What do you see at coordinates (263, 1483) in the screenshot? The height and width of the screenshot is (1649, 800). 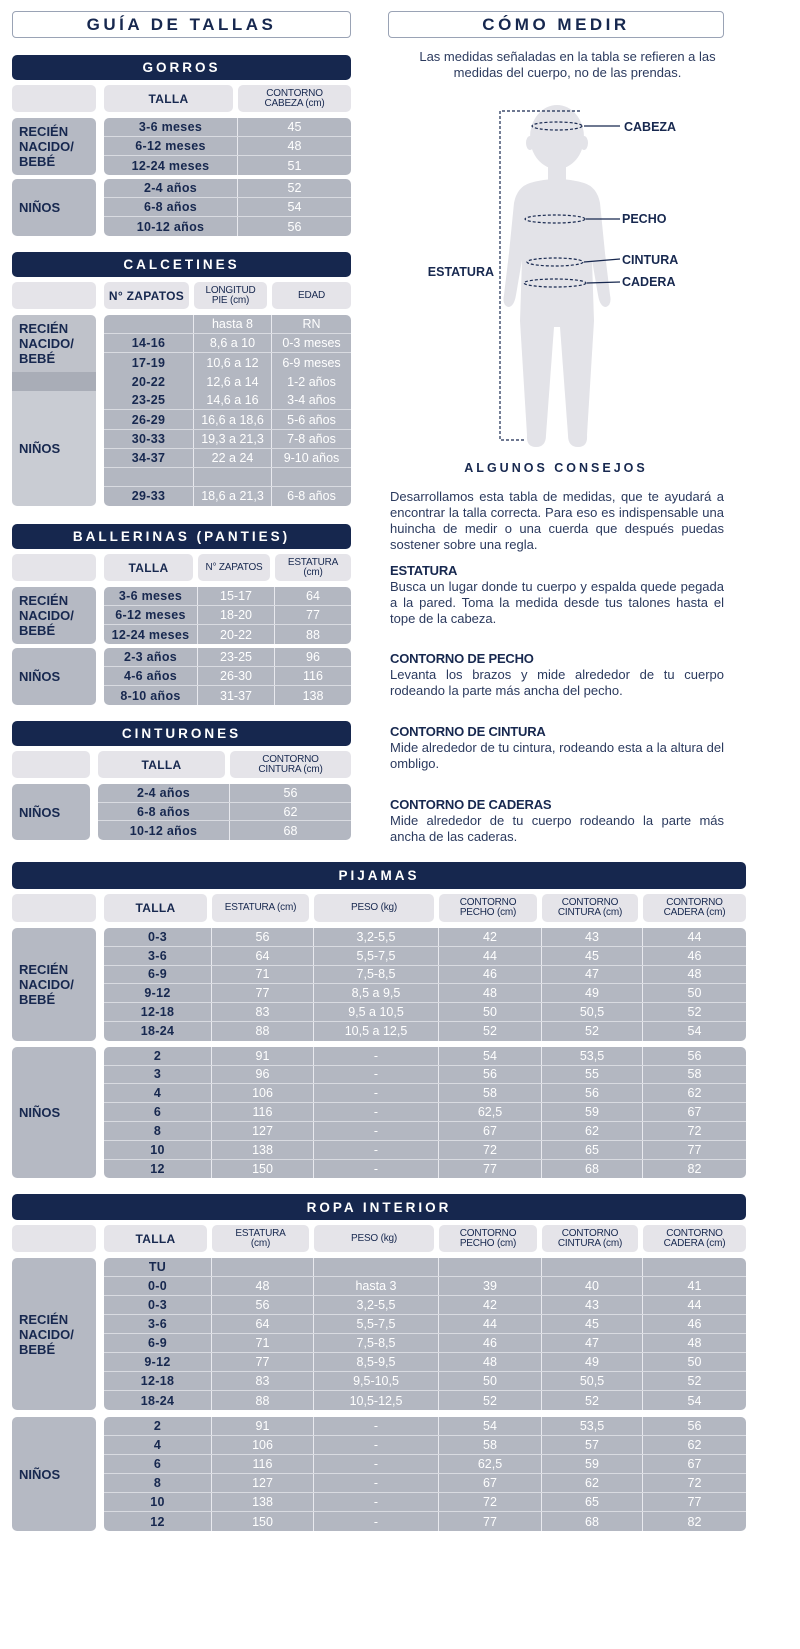 I see `value-cell: 127` at bounding box center [263, 1483].